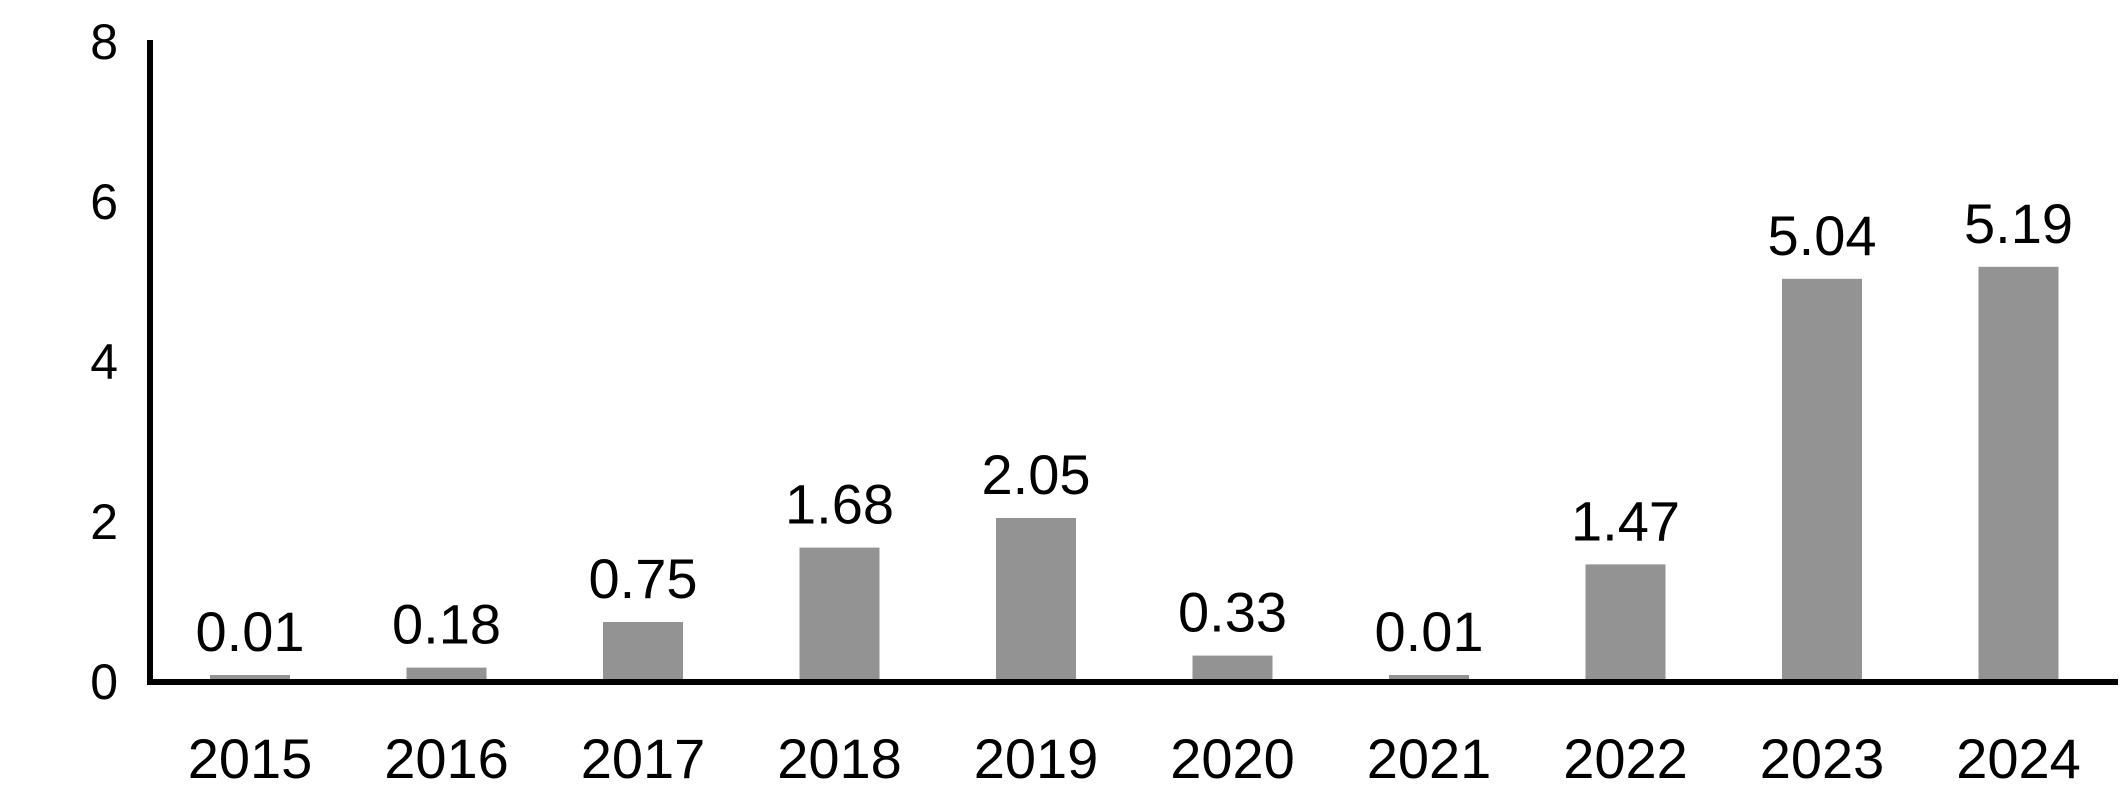  What do you see at coordinates (2018, 755) in the screenshot?
I see `x-tick-label: 2024` at bounding box center [2018, 755].